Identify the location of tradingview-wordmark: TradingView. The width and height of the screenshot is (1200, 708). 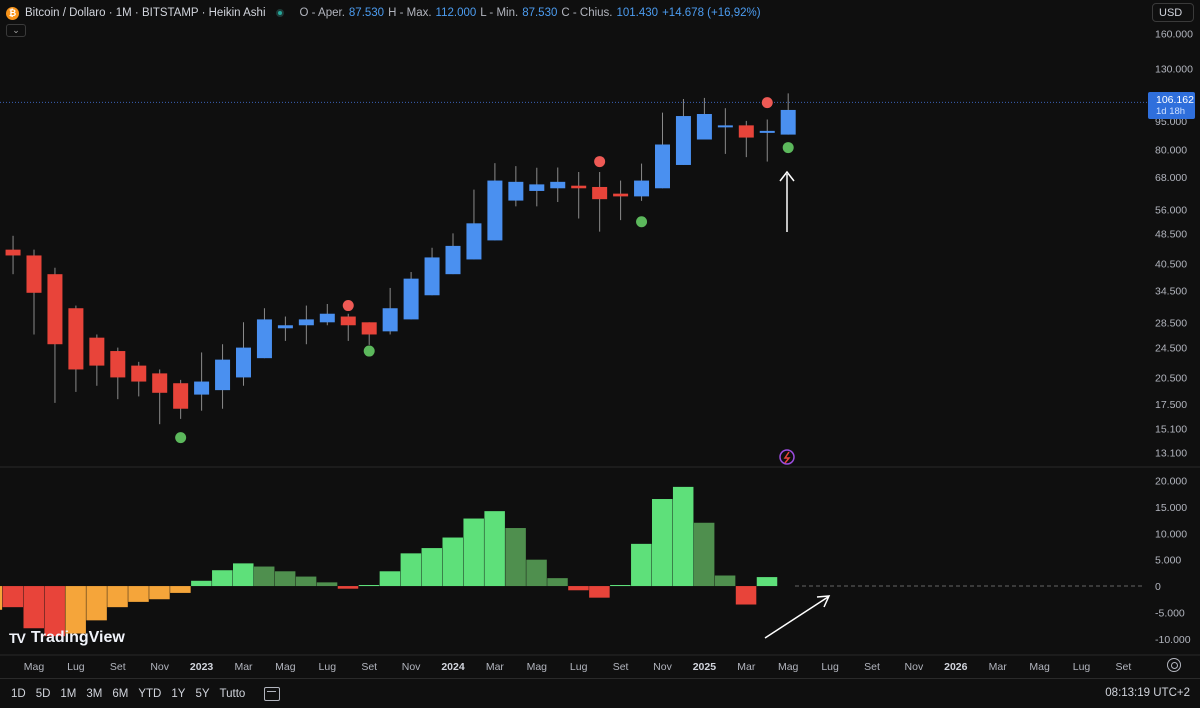
(77, 637).